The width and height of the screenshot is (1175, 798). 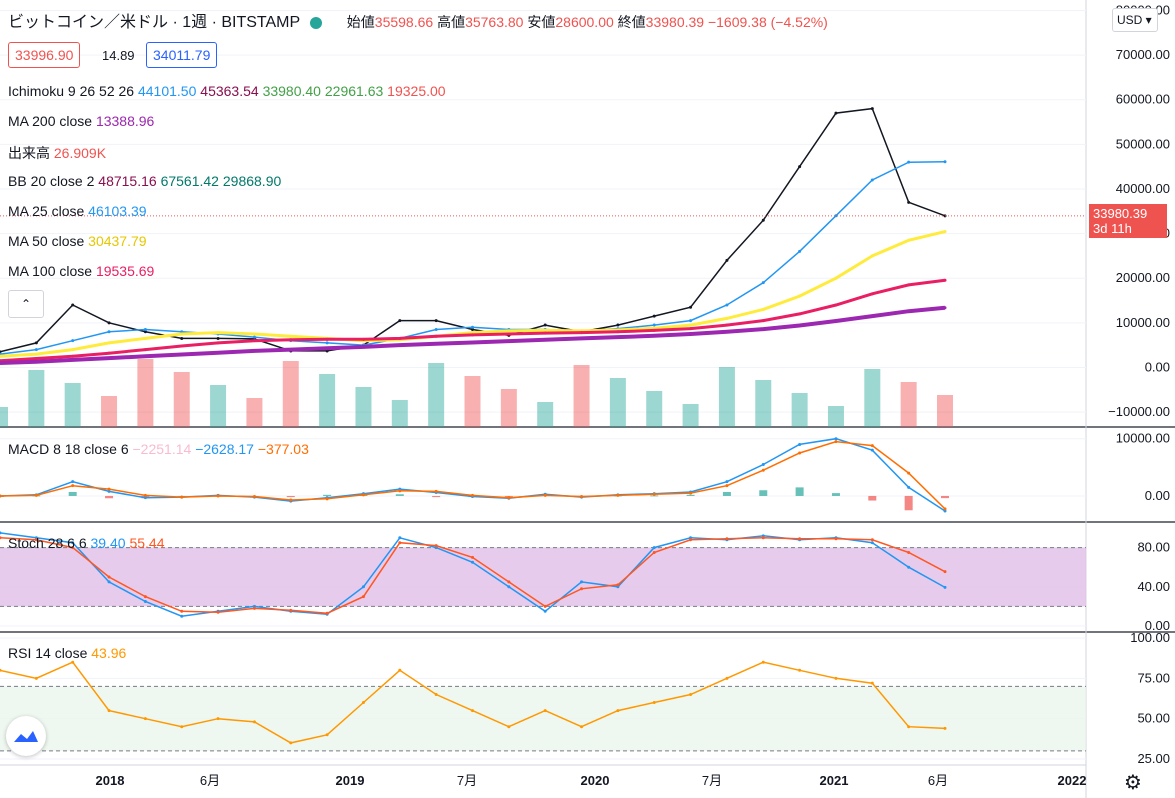 I want to click on legend-volume: 出来高 26.909K, so click(x=57, y=153).